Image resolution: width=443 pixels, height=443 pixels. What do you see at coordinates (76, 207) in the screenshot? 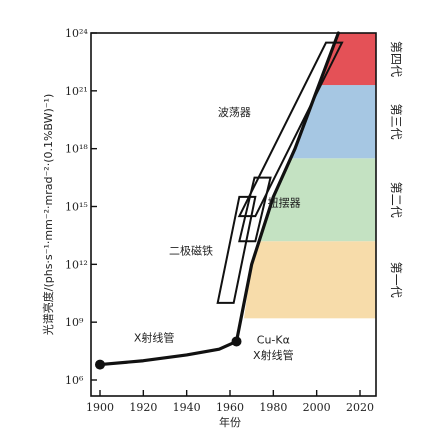
I see `y-tick-label-15: 10¹⁵` at bounding box center [76, 207].